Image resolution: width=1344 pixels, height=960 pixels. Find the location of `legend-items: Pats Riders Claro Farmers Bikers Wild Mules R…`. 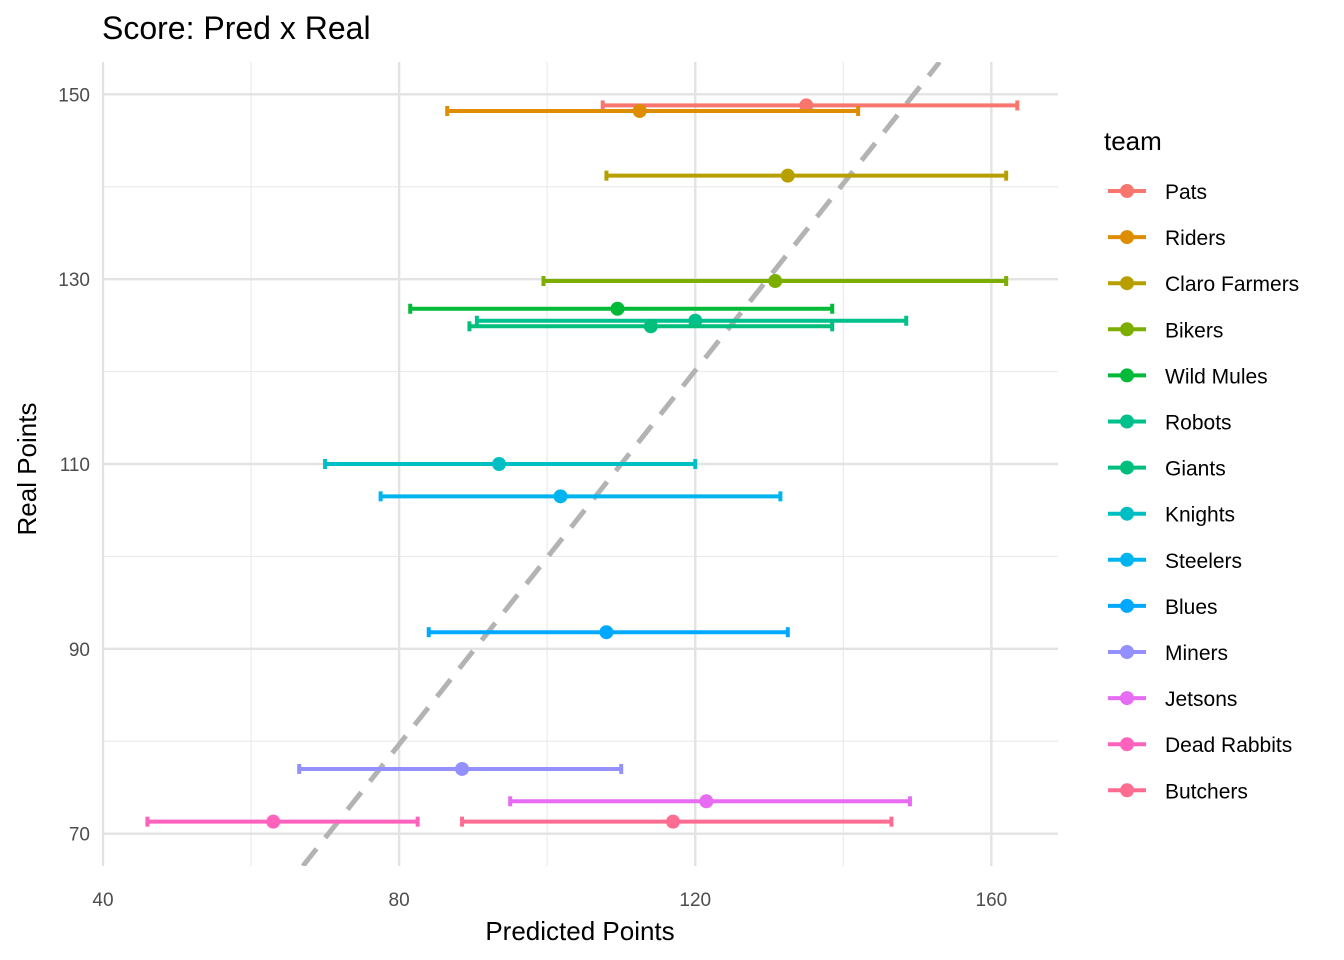

legend-items: Pats Riders Claro Farmers Bikers Wild Mules R… is located at coordinates (1203, 492).